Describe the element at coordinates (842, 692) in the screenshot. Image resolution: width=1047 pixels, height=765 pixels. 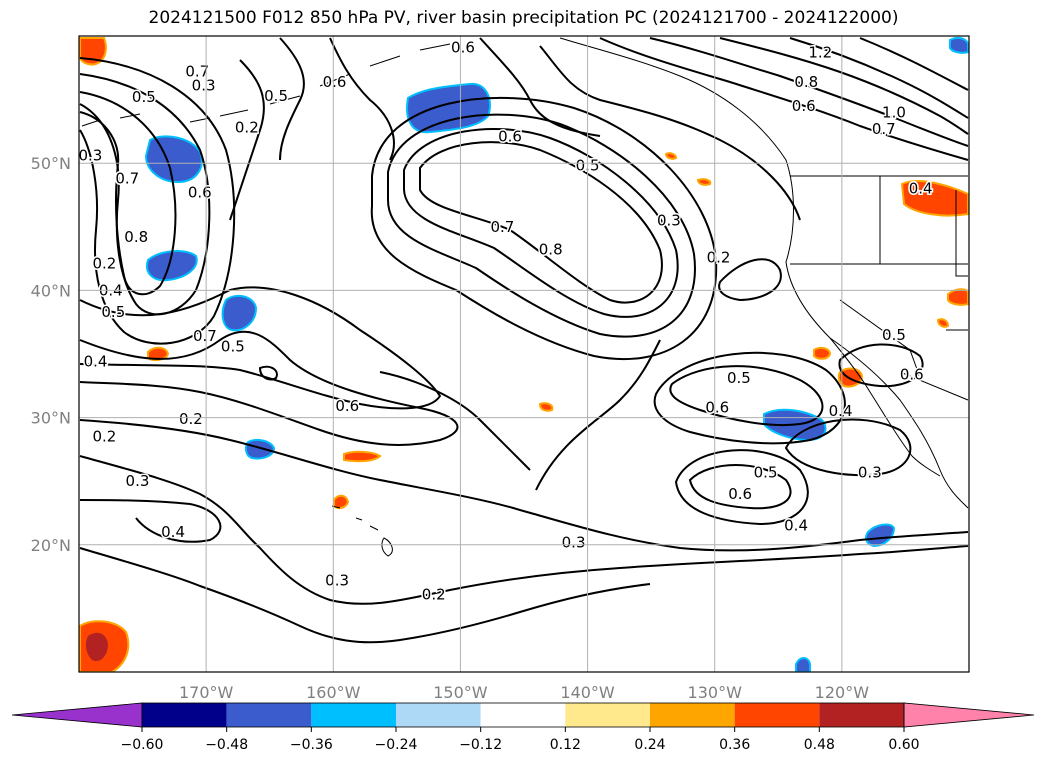
I see `longitude-tick-label: 120°W` at that location.